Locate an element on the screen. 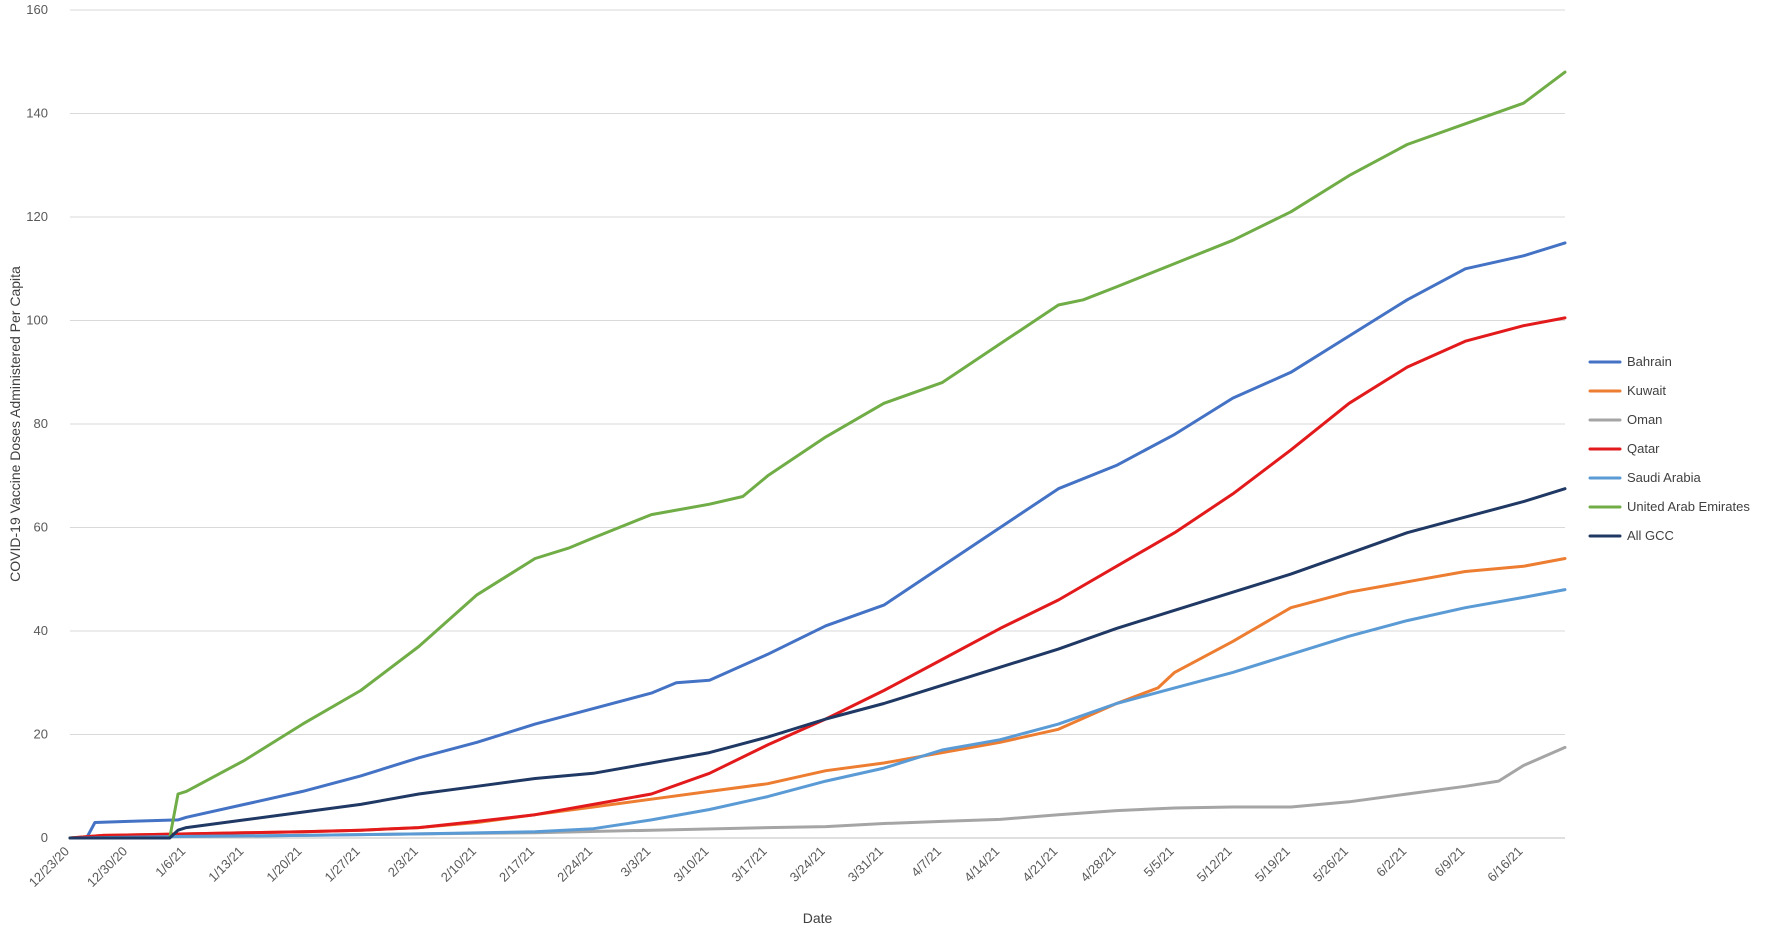  x-tick-label: 2/3/21 is located at coordinates (403, 862).